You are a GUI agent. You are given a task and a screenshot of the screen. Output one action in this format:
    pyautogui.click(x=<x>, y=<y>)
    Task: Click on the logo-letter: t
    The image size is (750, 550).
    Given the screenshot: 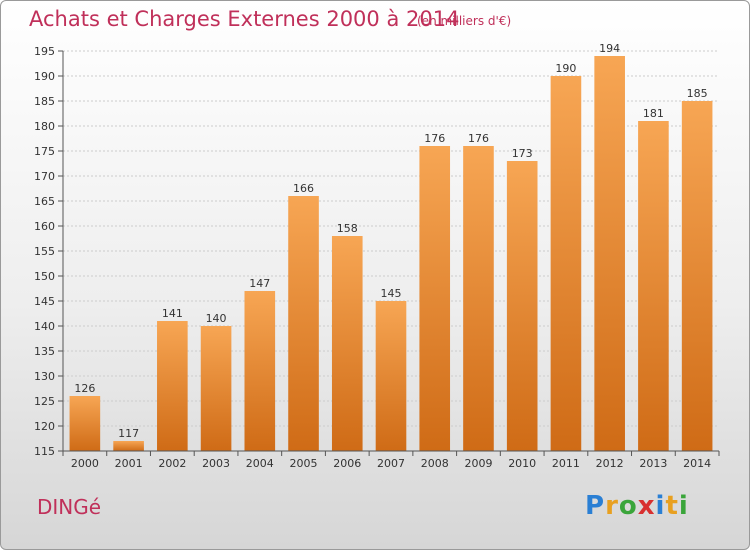 What is the action you would take?
    pyautogui.click(x=672, y=506)
    